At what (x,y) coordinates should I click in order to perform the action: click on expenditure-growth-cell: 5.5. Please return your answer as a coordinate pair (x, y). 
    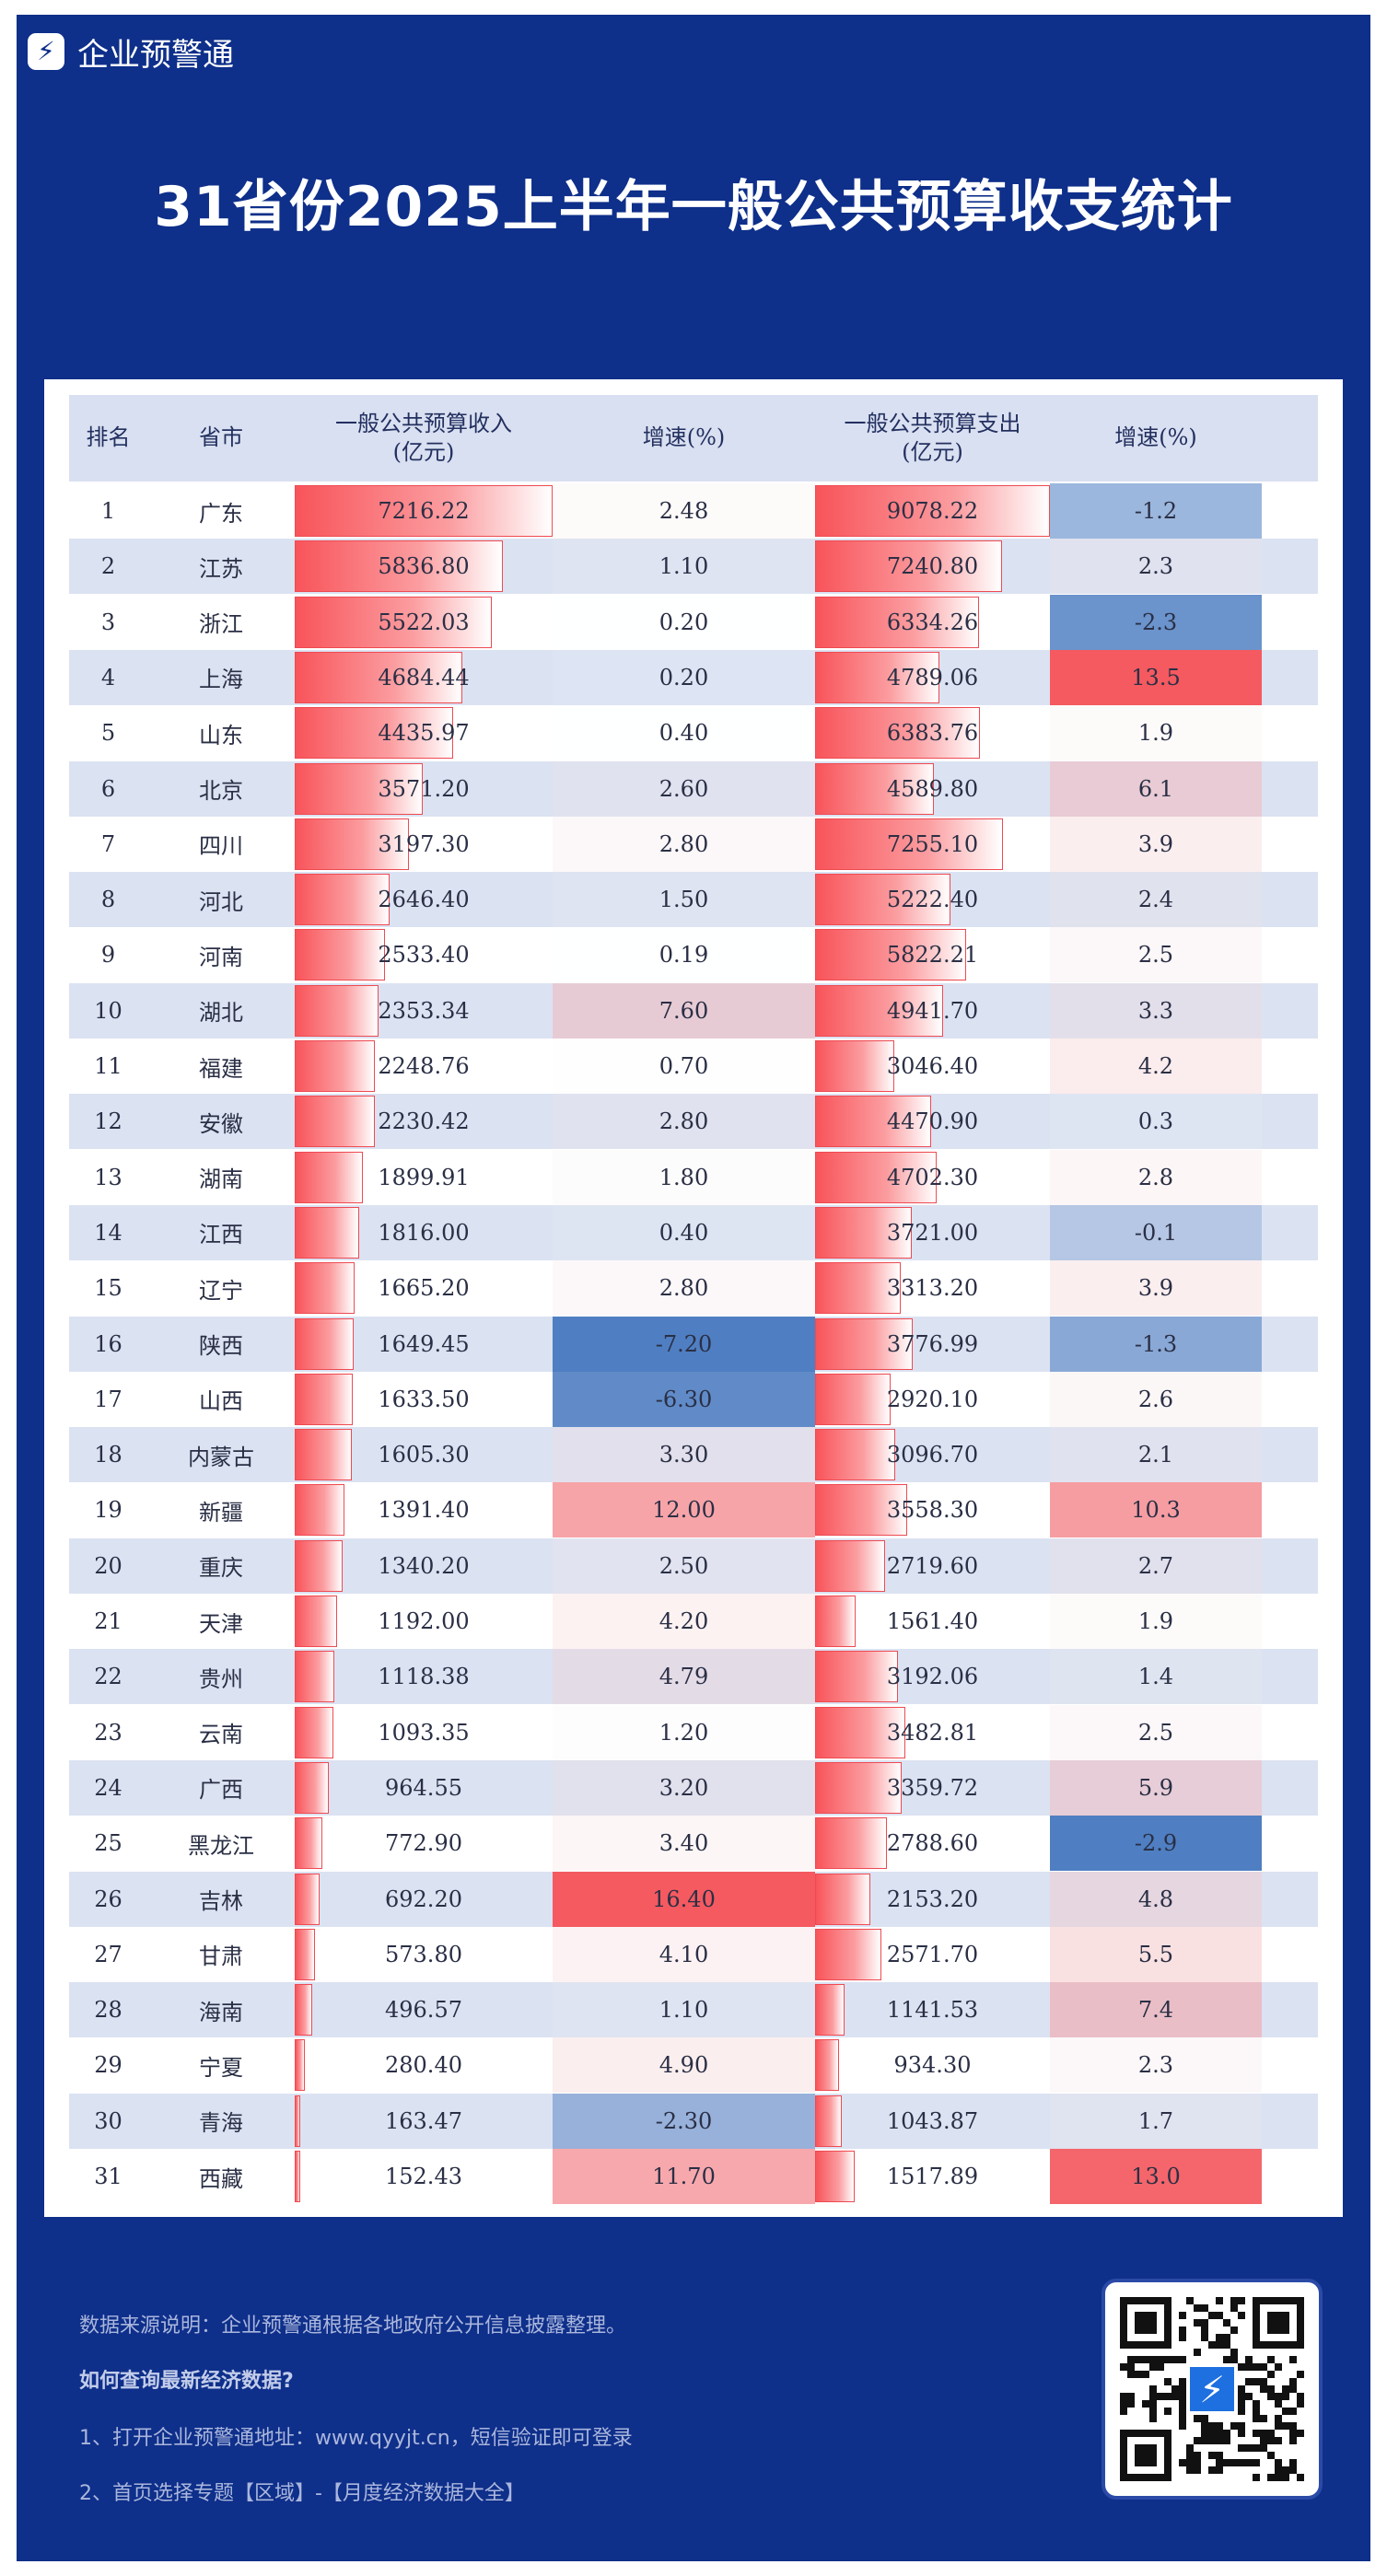
    Looking at the image, I should click on (1156, 1954).